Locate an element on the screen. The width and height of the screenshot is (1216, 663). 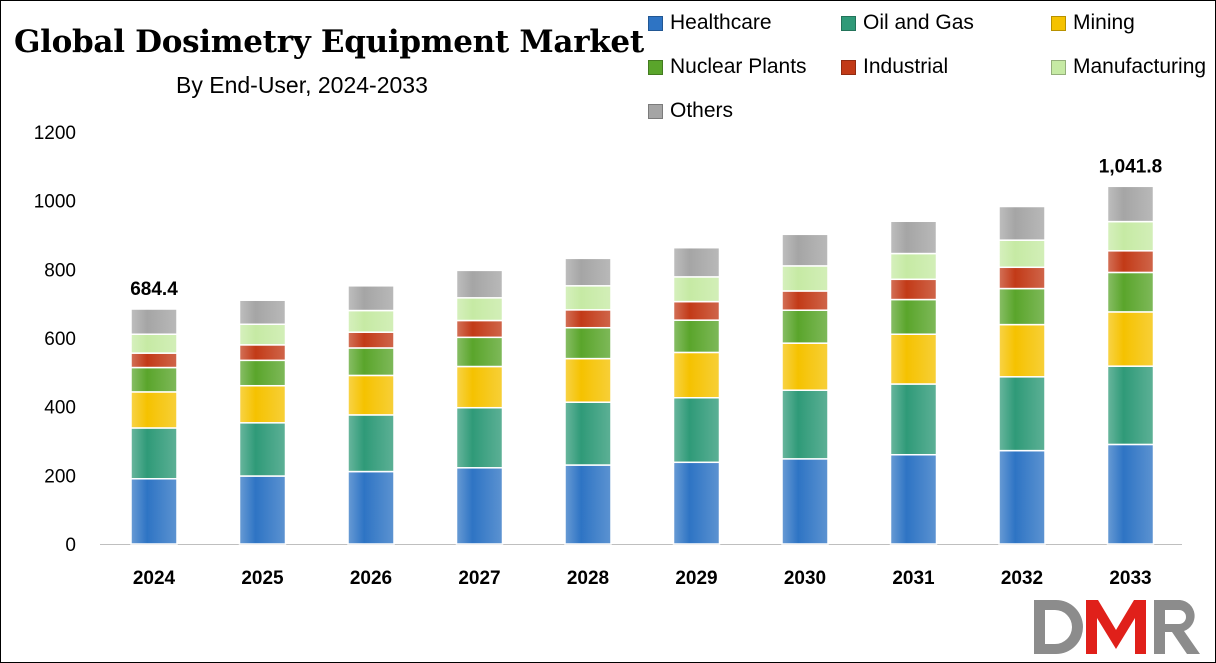
bar-group-2025 is located at coordinates (262, 422).